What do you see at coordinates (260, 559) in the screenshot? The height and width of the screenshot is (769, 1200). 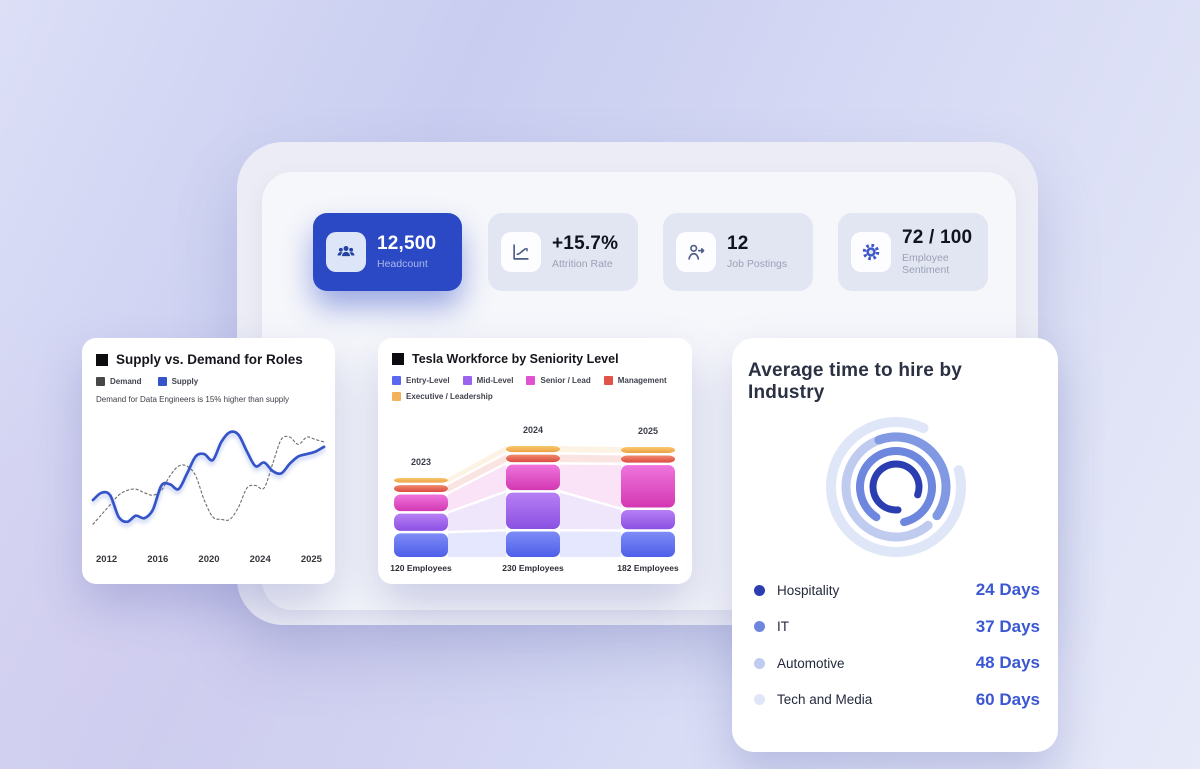 I see `x-tick-label: 2024` at bounding box center [260, 559].